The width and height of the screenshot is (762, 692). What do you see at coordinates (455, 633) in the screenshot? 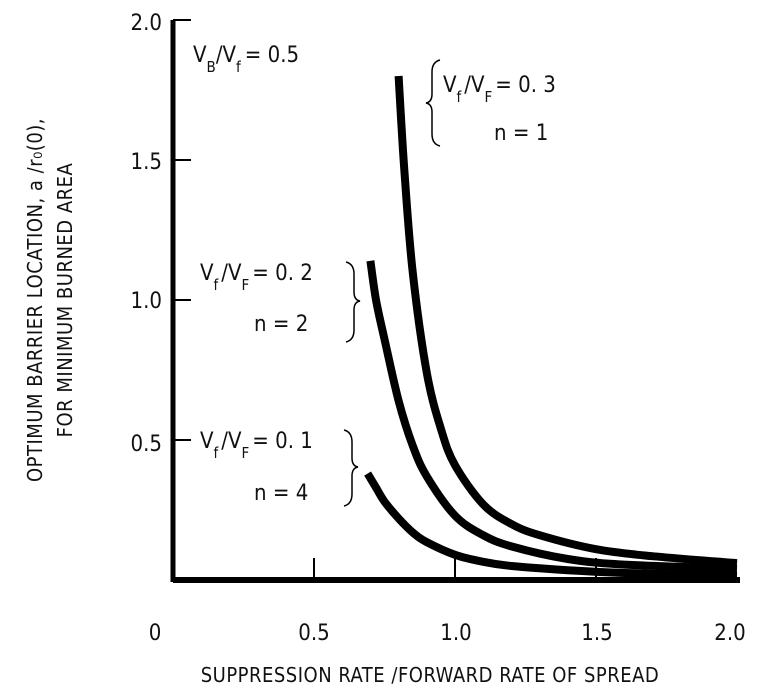
I see `x-tick-label: 1.0` at bounding box center [455, 633].